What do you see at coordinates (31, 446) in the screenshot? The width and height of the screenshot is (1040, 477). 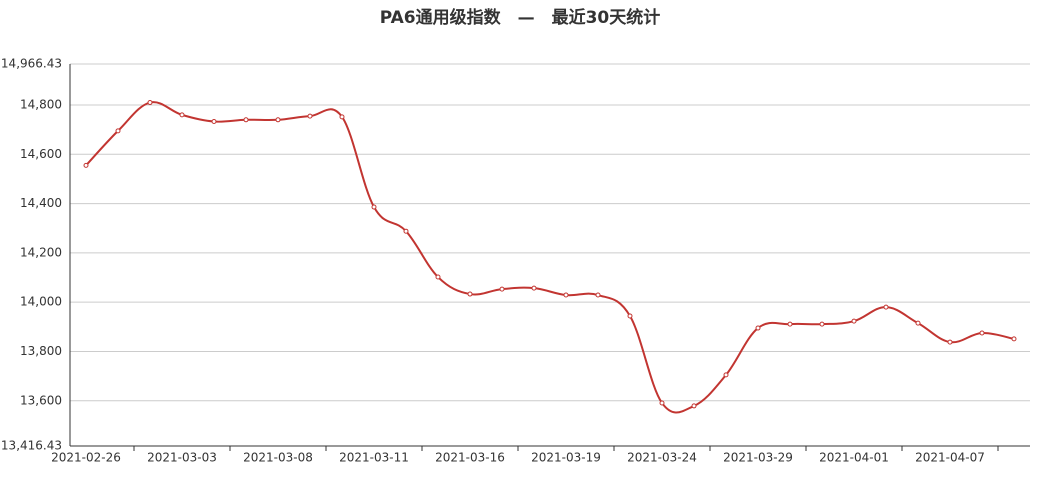 I see `y-tick-label: 13,416.43` at bounding box center [31, 446].